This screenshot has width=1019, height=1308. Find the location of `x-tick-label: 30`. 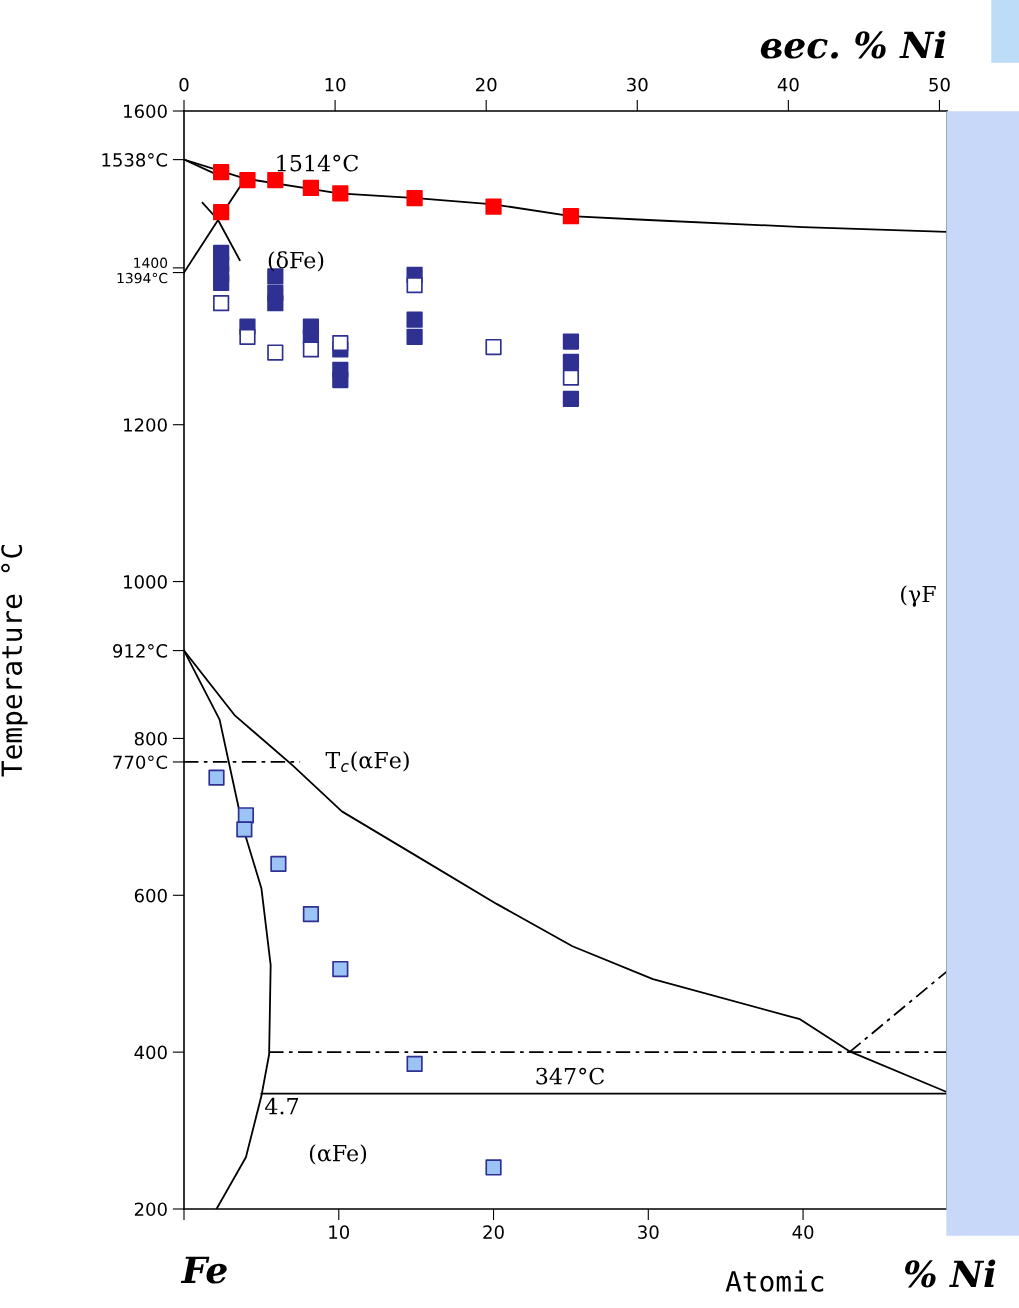

x-tick-label: 30 is located at coordinates (648, 1232).